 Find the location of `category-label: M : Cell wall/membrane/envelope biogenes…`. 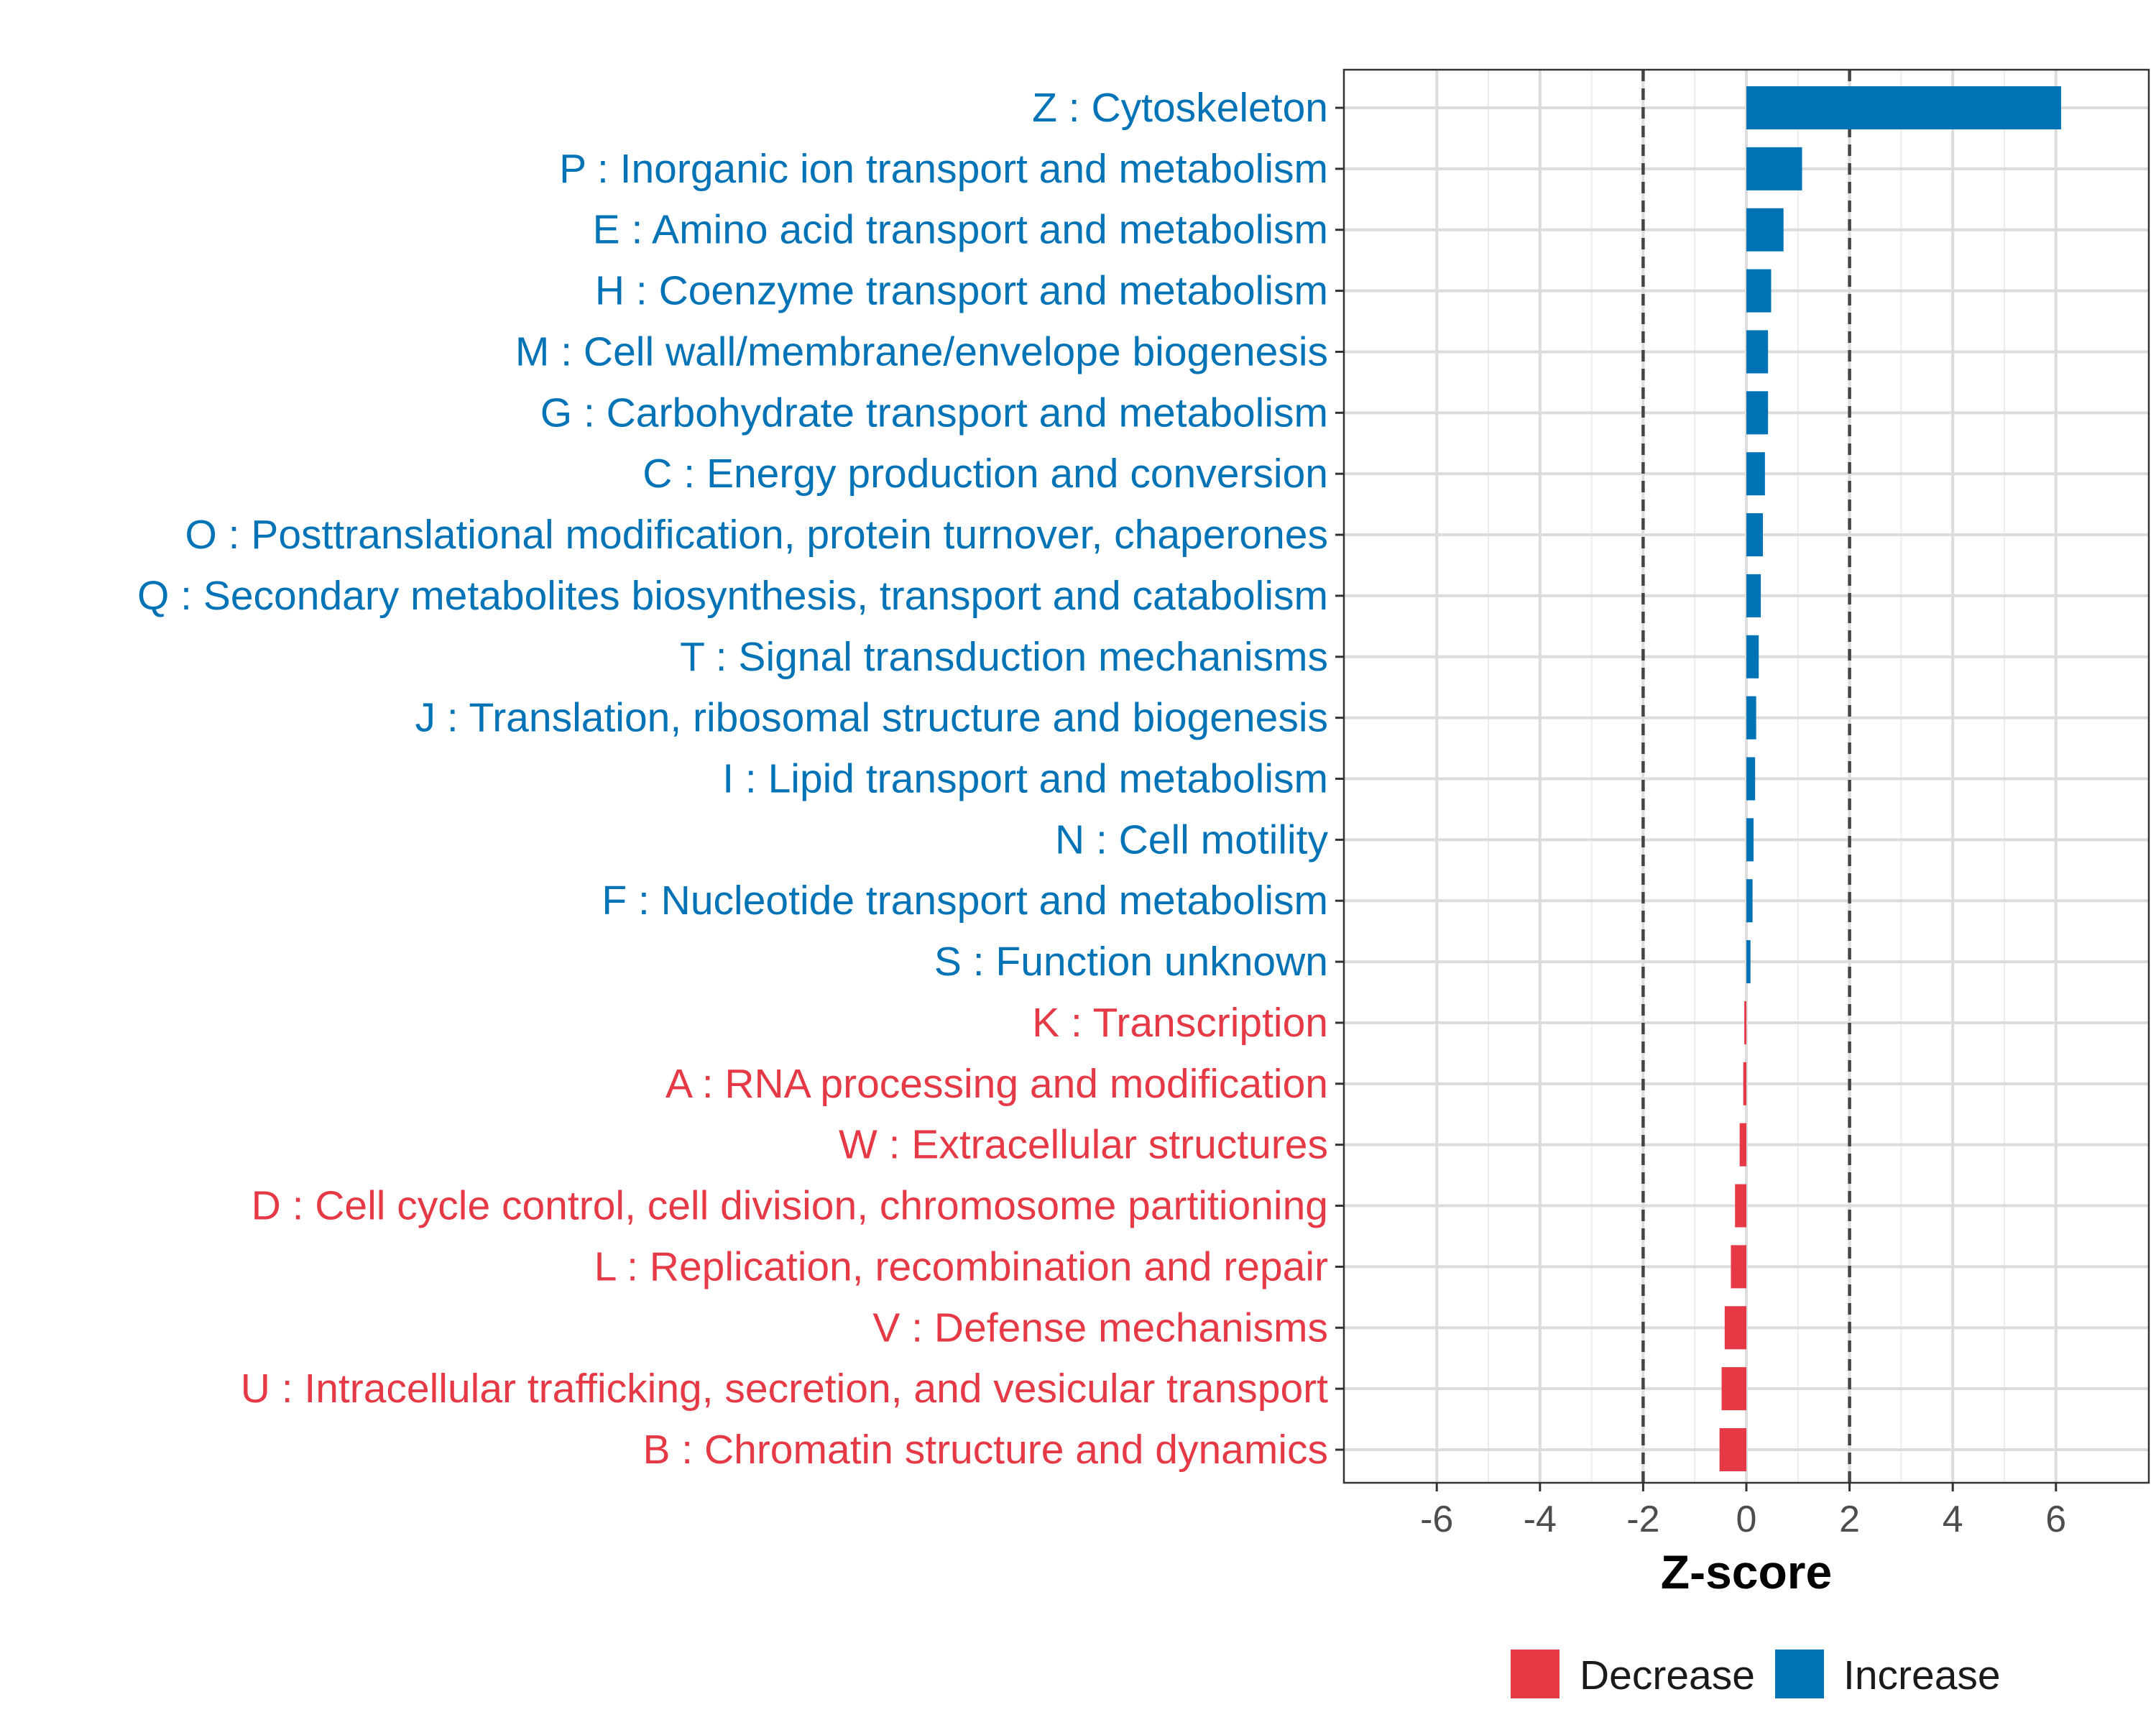

category-label: M : Cell wall/membrane/envelope biogenes… is located at coordinates (921, 351).